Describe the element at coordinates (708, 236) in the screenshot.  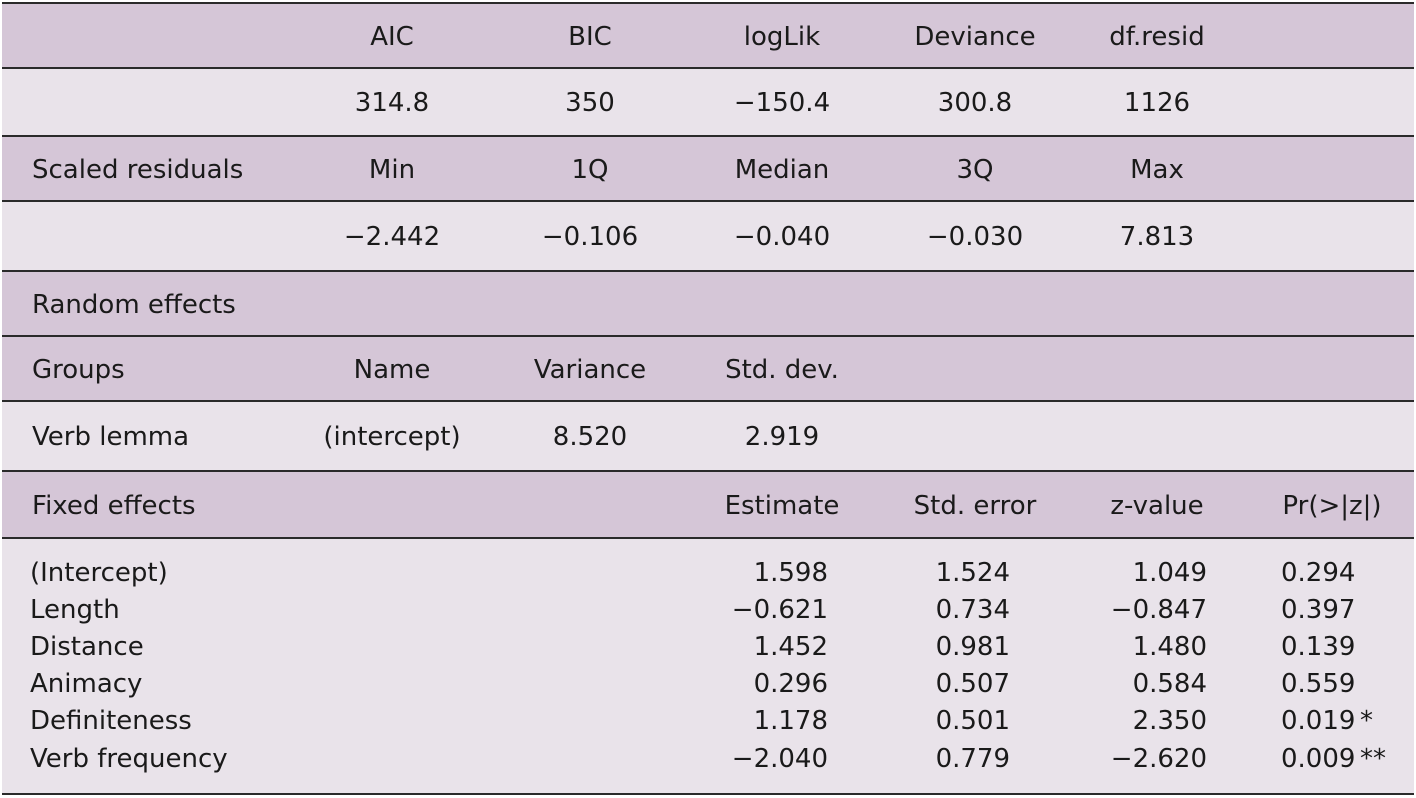
I see `residuals-values-row: −2.442 −0.106 −0.040 −0.030 7.813` at that location.